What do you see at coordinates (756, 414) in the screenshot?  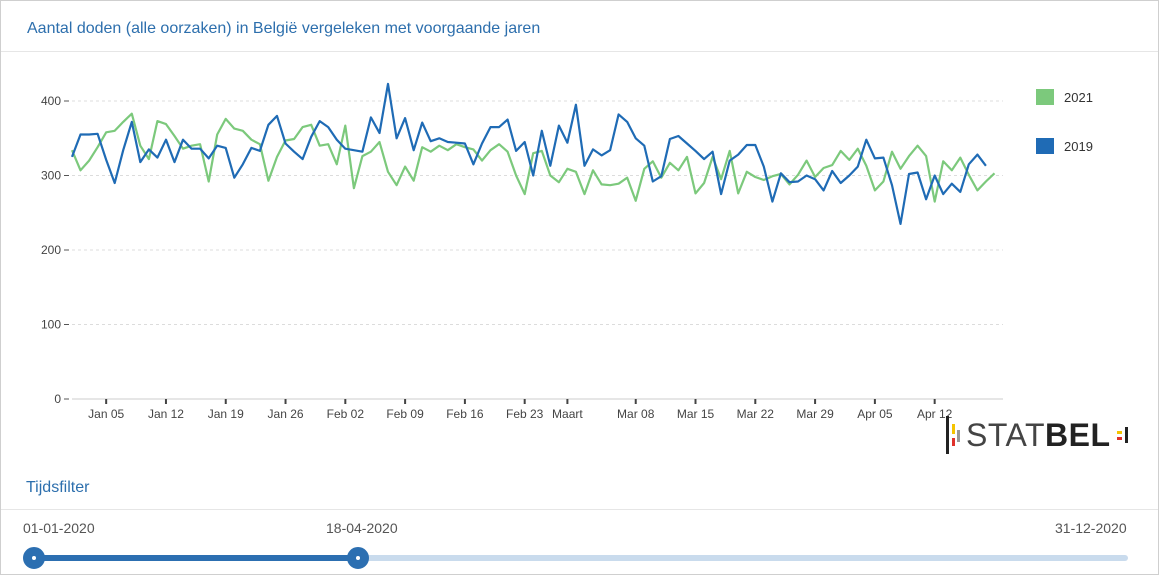 I see `x-tick-label: Mar 22` at bounding box center [756, 414].